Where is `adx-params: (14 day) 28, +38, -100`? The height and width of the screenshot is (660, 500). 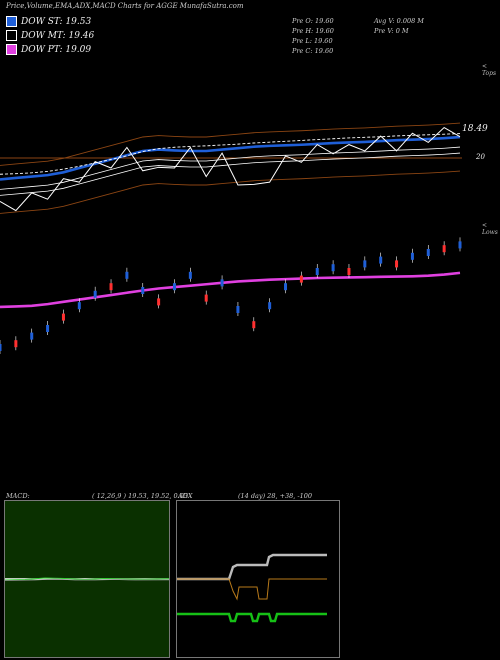 adx-params: (14 day) 28, +38, -100 is located at coordinates (275, 496).